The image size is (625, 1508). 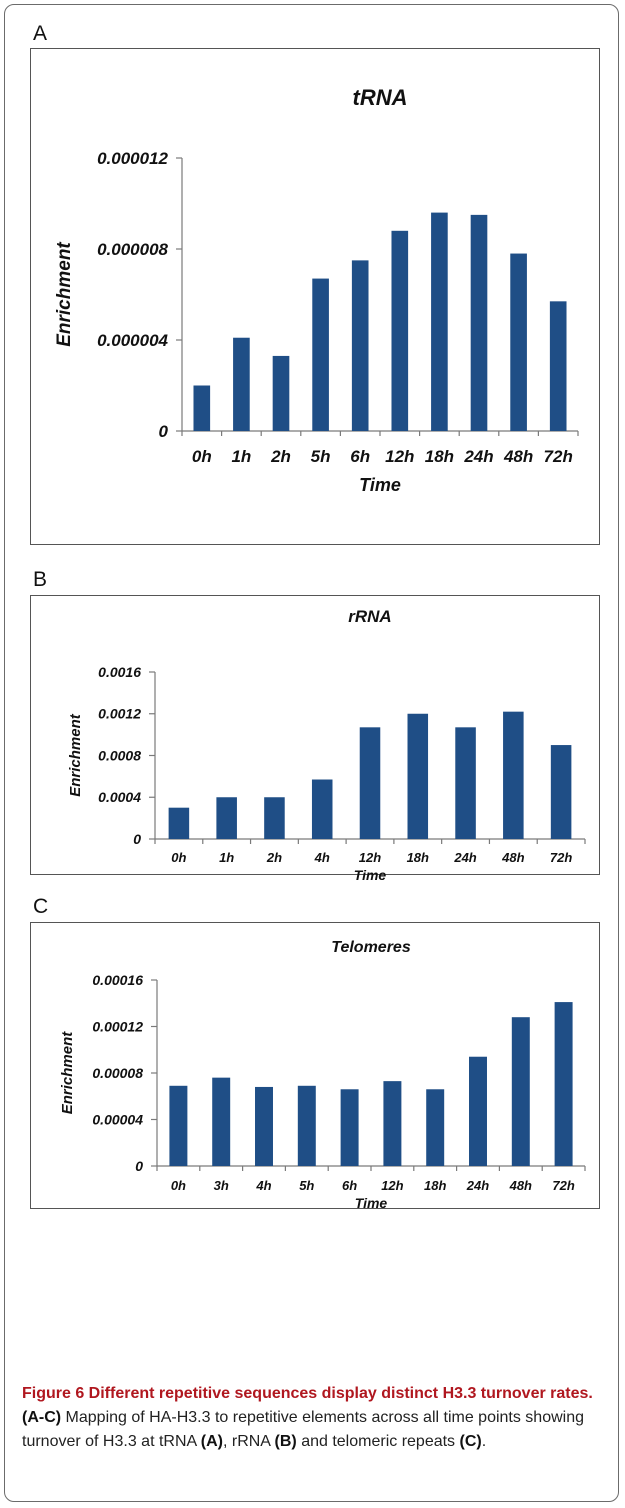 I want to click on y-tick-label: 0.00012, so click(x=117, y=1026).